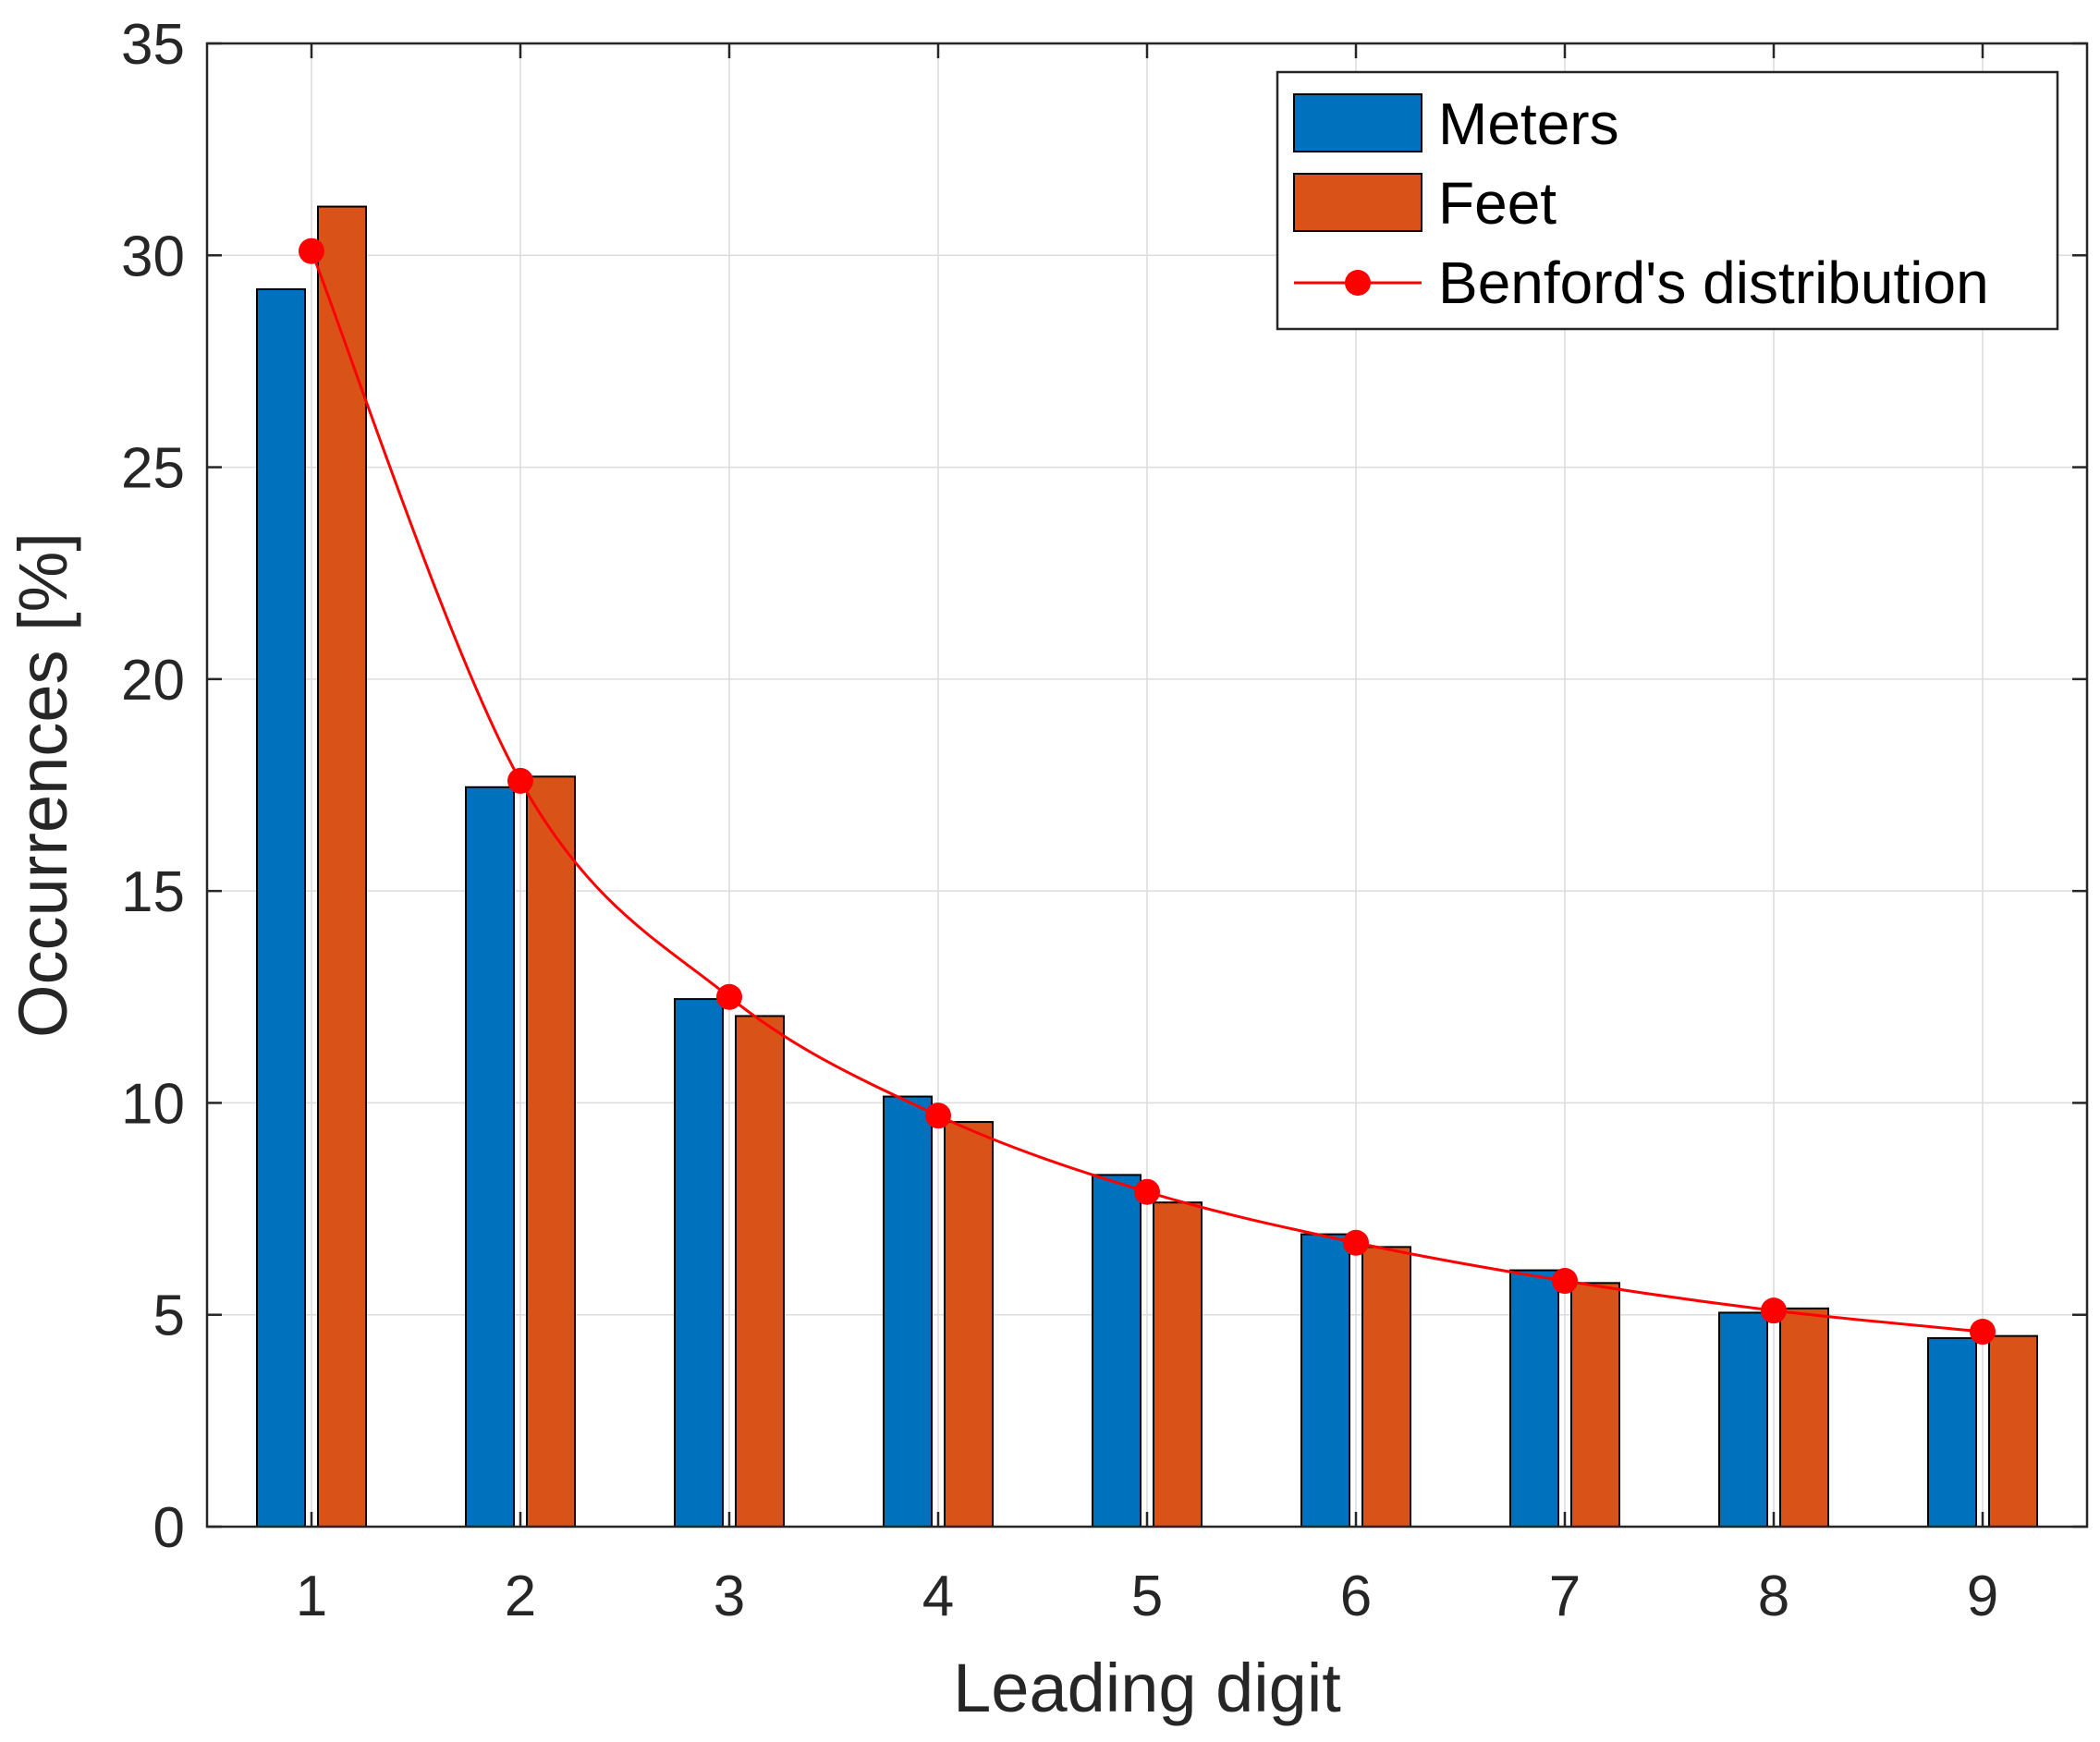 Image resolution: width=2100 pixels, height=1742 pixels. What do you see at coordinates (1358, 283) in the screenshot?
I see `legend-marker-benford` at bounding box center [1358, 283].